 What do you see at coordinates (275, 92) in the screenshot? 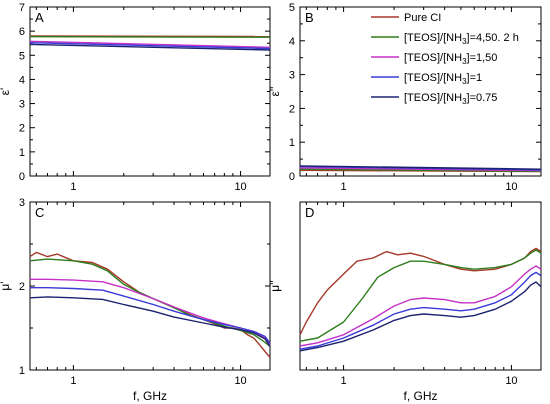
I see `y-axis-label: ε''` at bounding box center [275, 92].